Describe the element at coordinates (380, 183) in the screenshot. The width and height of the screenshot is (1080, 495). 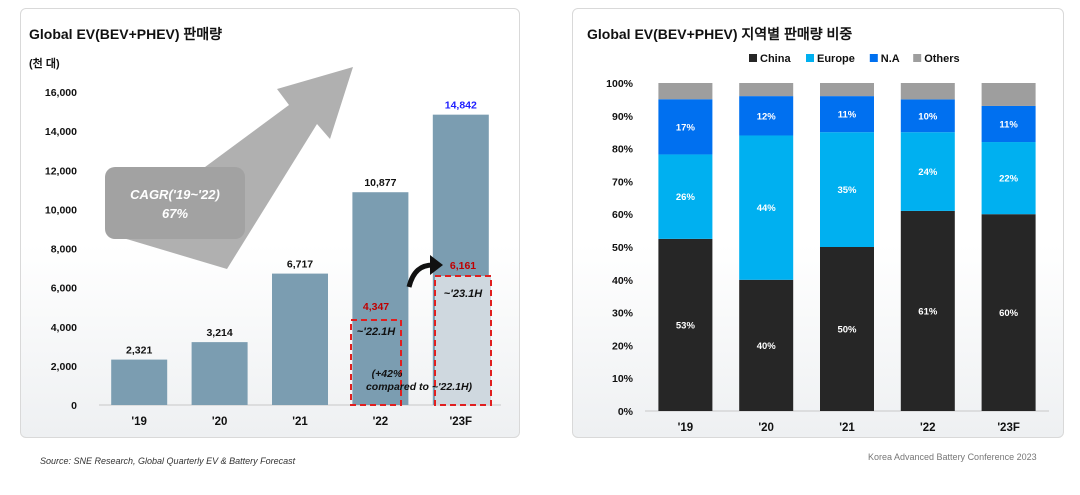
I see `sales-value-label: 10,877` at that location.